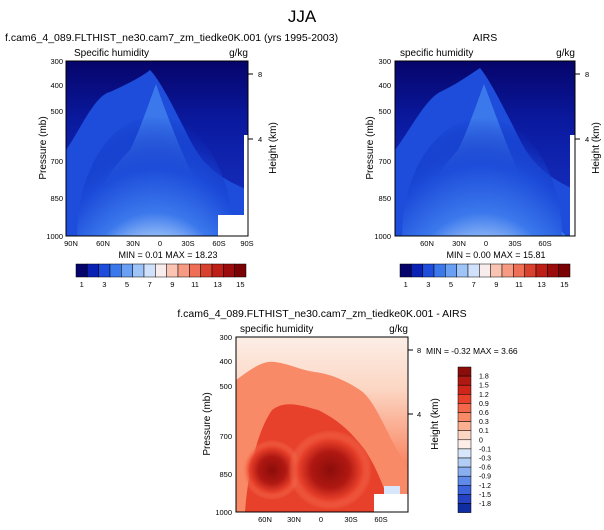 This screenshot has width=604, height=530. I want to click on diff-units: g/kg, so click(398, 329).